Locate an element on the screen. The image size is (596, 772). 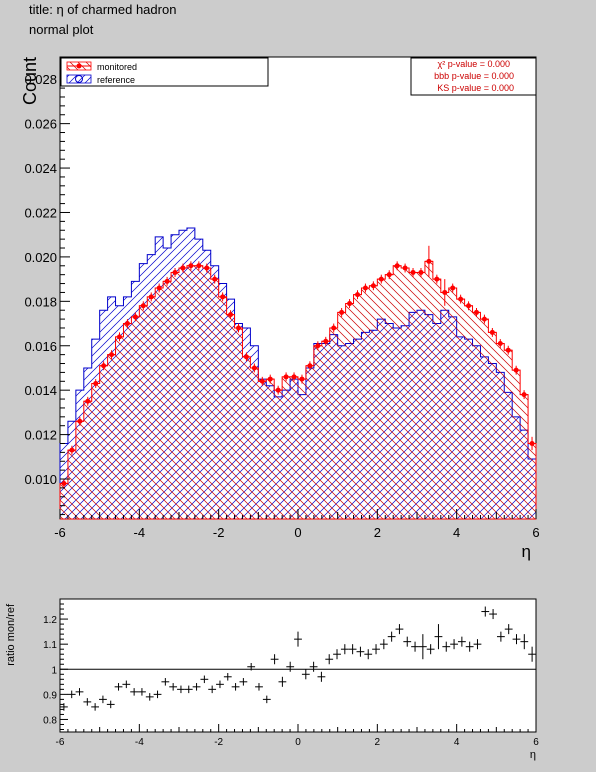
stats-box-frame is located at coordinates (473, 76).